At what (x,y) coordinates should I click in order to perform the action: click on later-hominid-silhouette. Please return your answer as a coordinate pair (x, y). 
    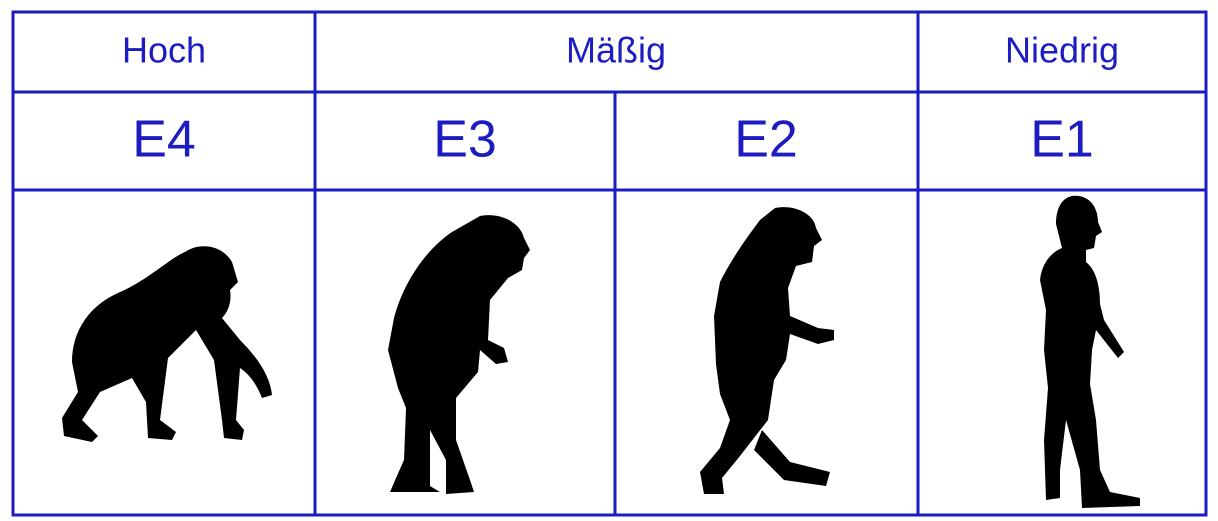
    Looking at the image, I should click on (767, 350).